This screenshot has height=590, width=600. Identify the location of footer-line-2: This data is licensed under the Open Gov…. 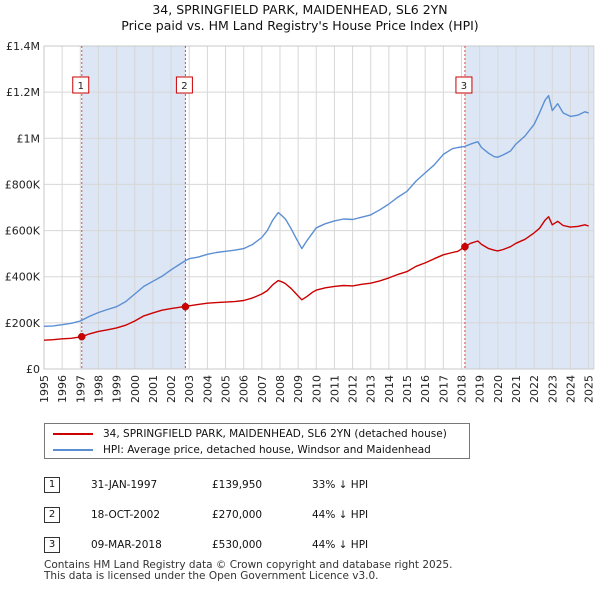
(211, 576).